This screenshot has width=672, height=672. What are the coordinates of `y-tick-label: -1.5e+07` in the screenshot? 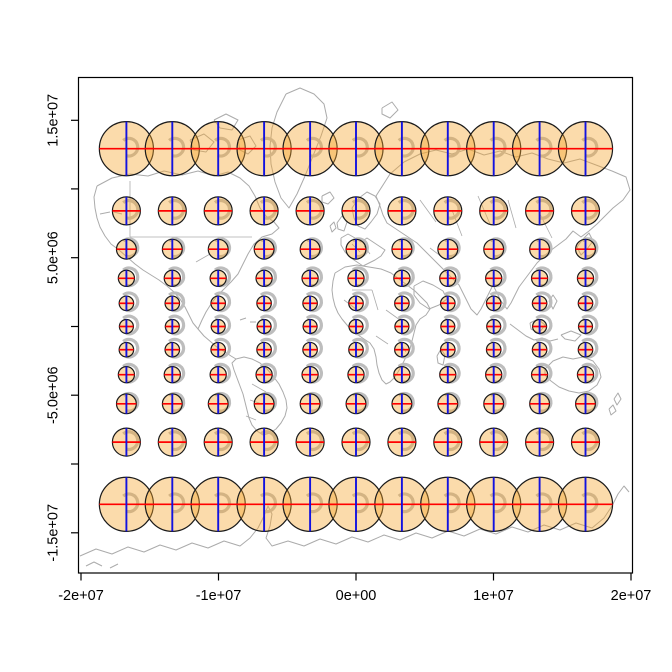 It's located at (54, 533).